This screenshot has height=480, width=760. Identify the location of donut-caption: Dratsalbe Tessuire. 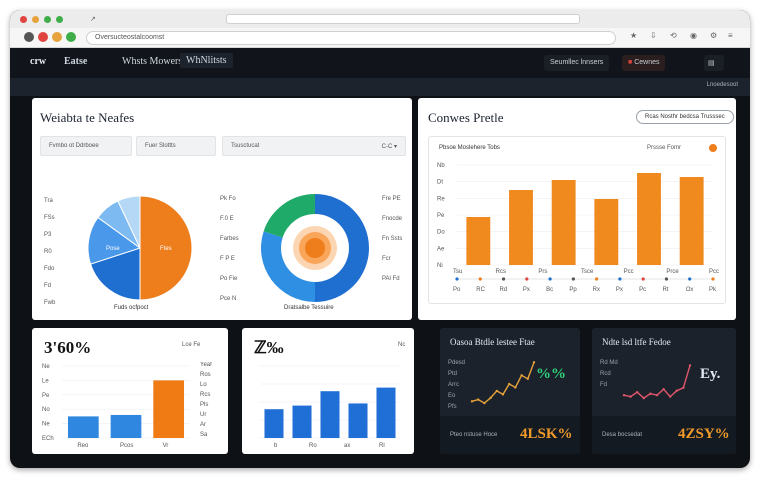
(309, 308).